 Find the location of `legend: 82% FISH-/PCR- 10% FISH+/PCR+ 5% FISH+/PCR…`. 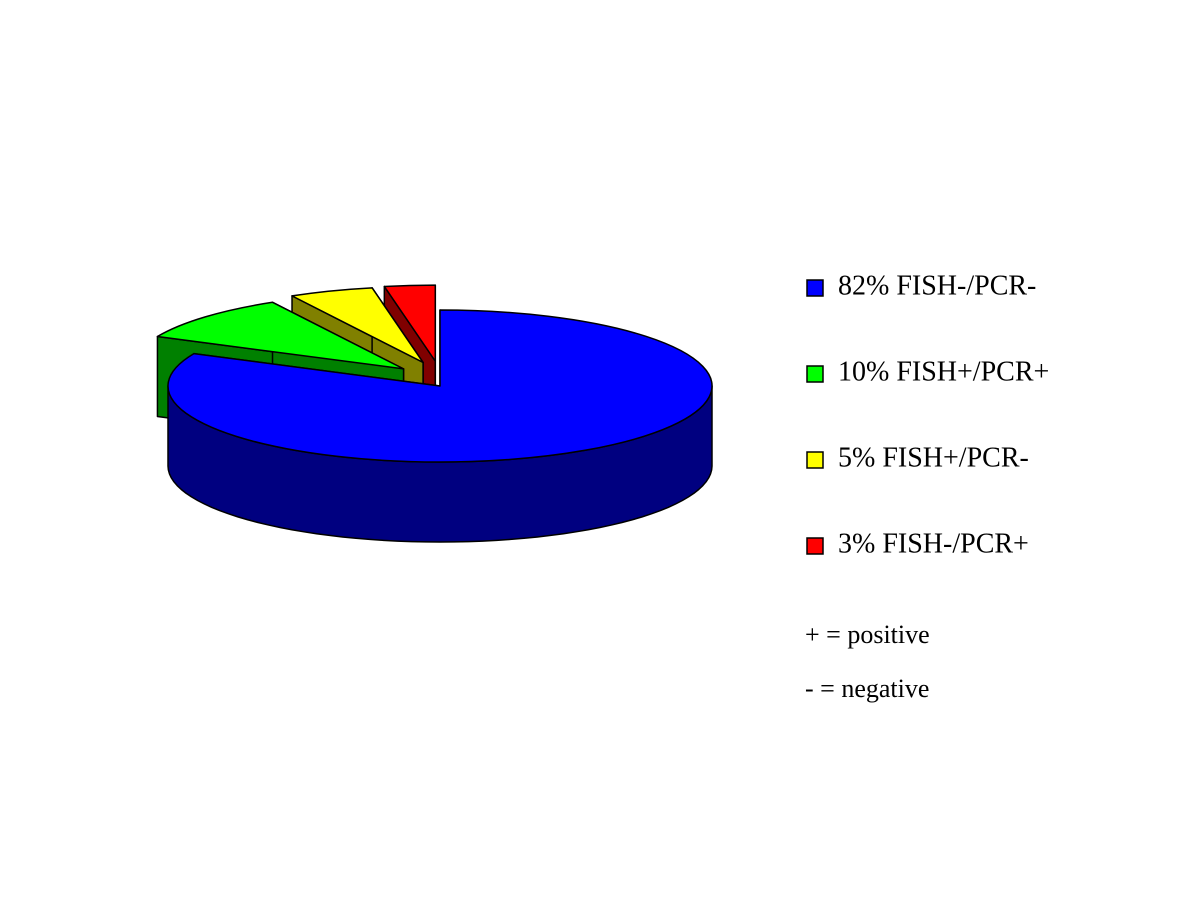

legend: 82% FISH-/PCR- 10% FISH+/PCR+ 5% FISH+/PCR… is located at coordinates (927, 486).